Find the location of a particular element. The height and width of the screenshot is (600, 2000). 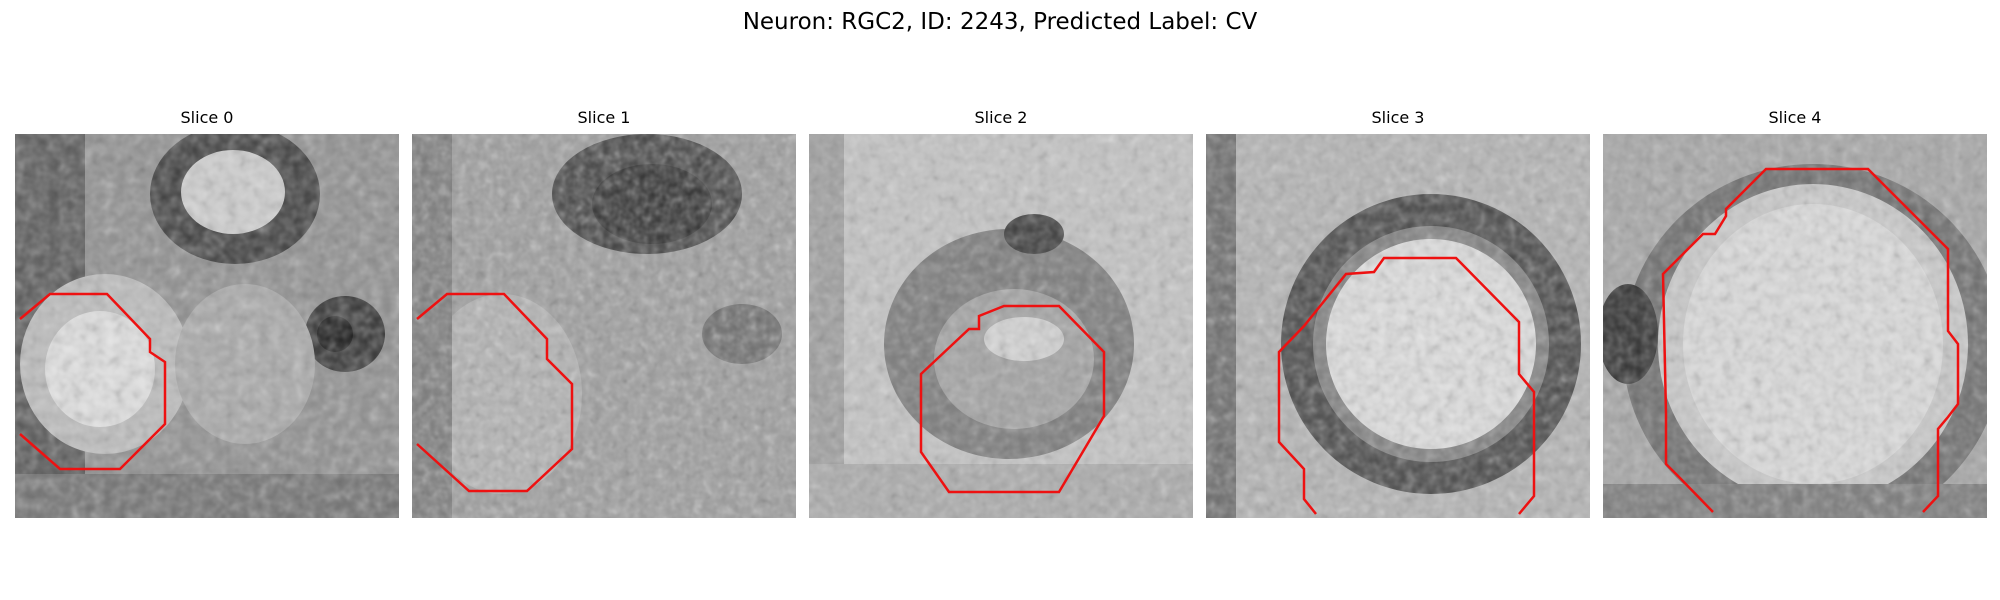

slice-title-2: Slice 2 is located at coordinates (1001, 117).